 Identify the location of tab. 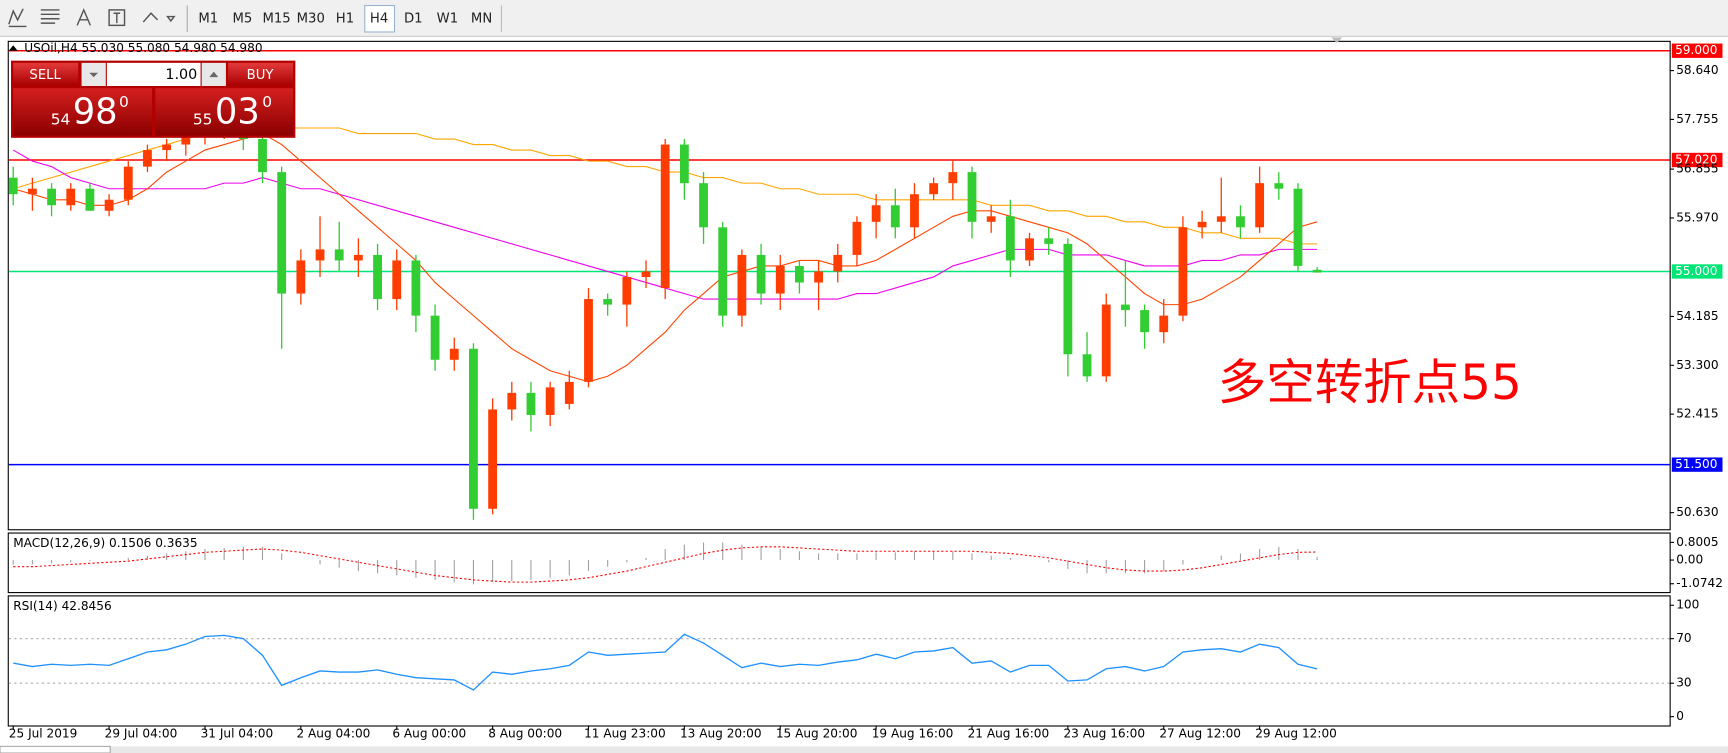
(55, 749).